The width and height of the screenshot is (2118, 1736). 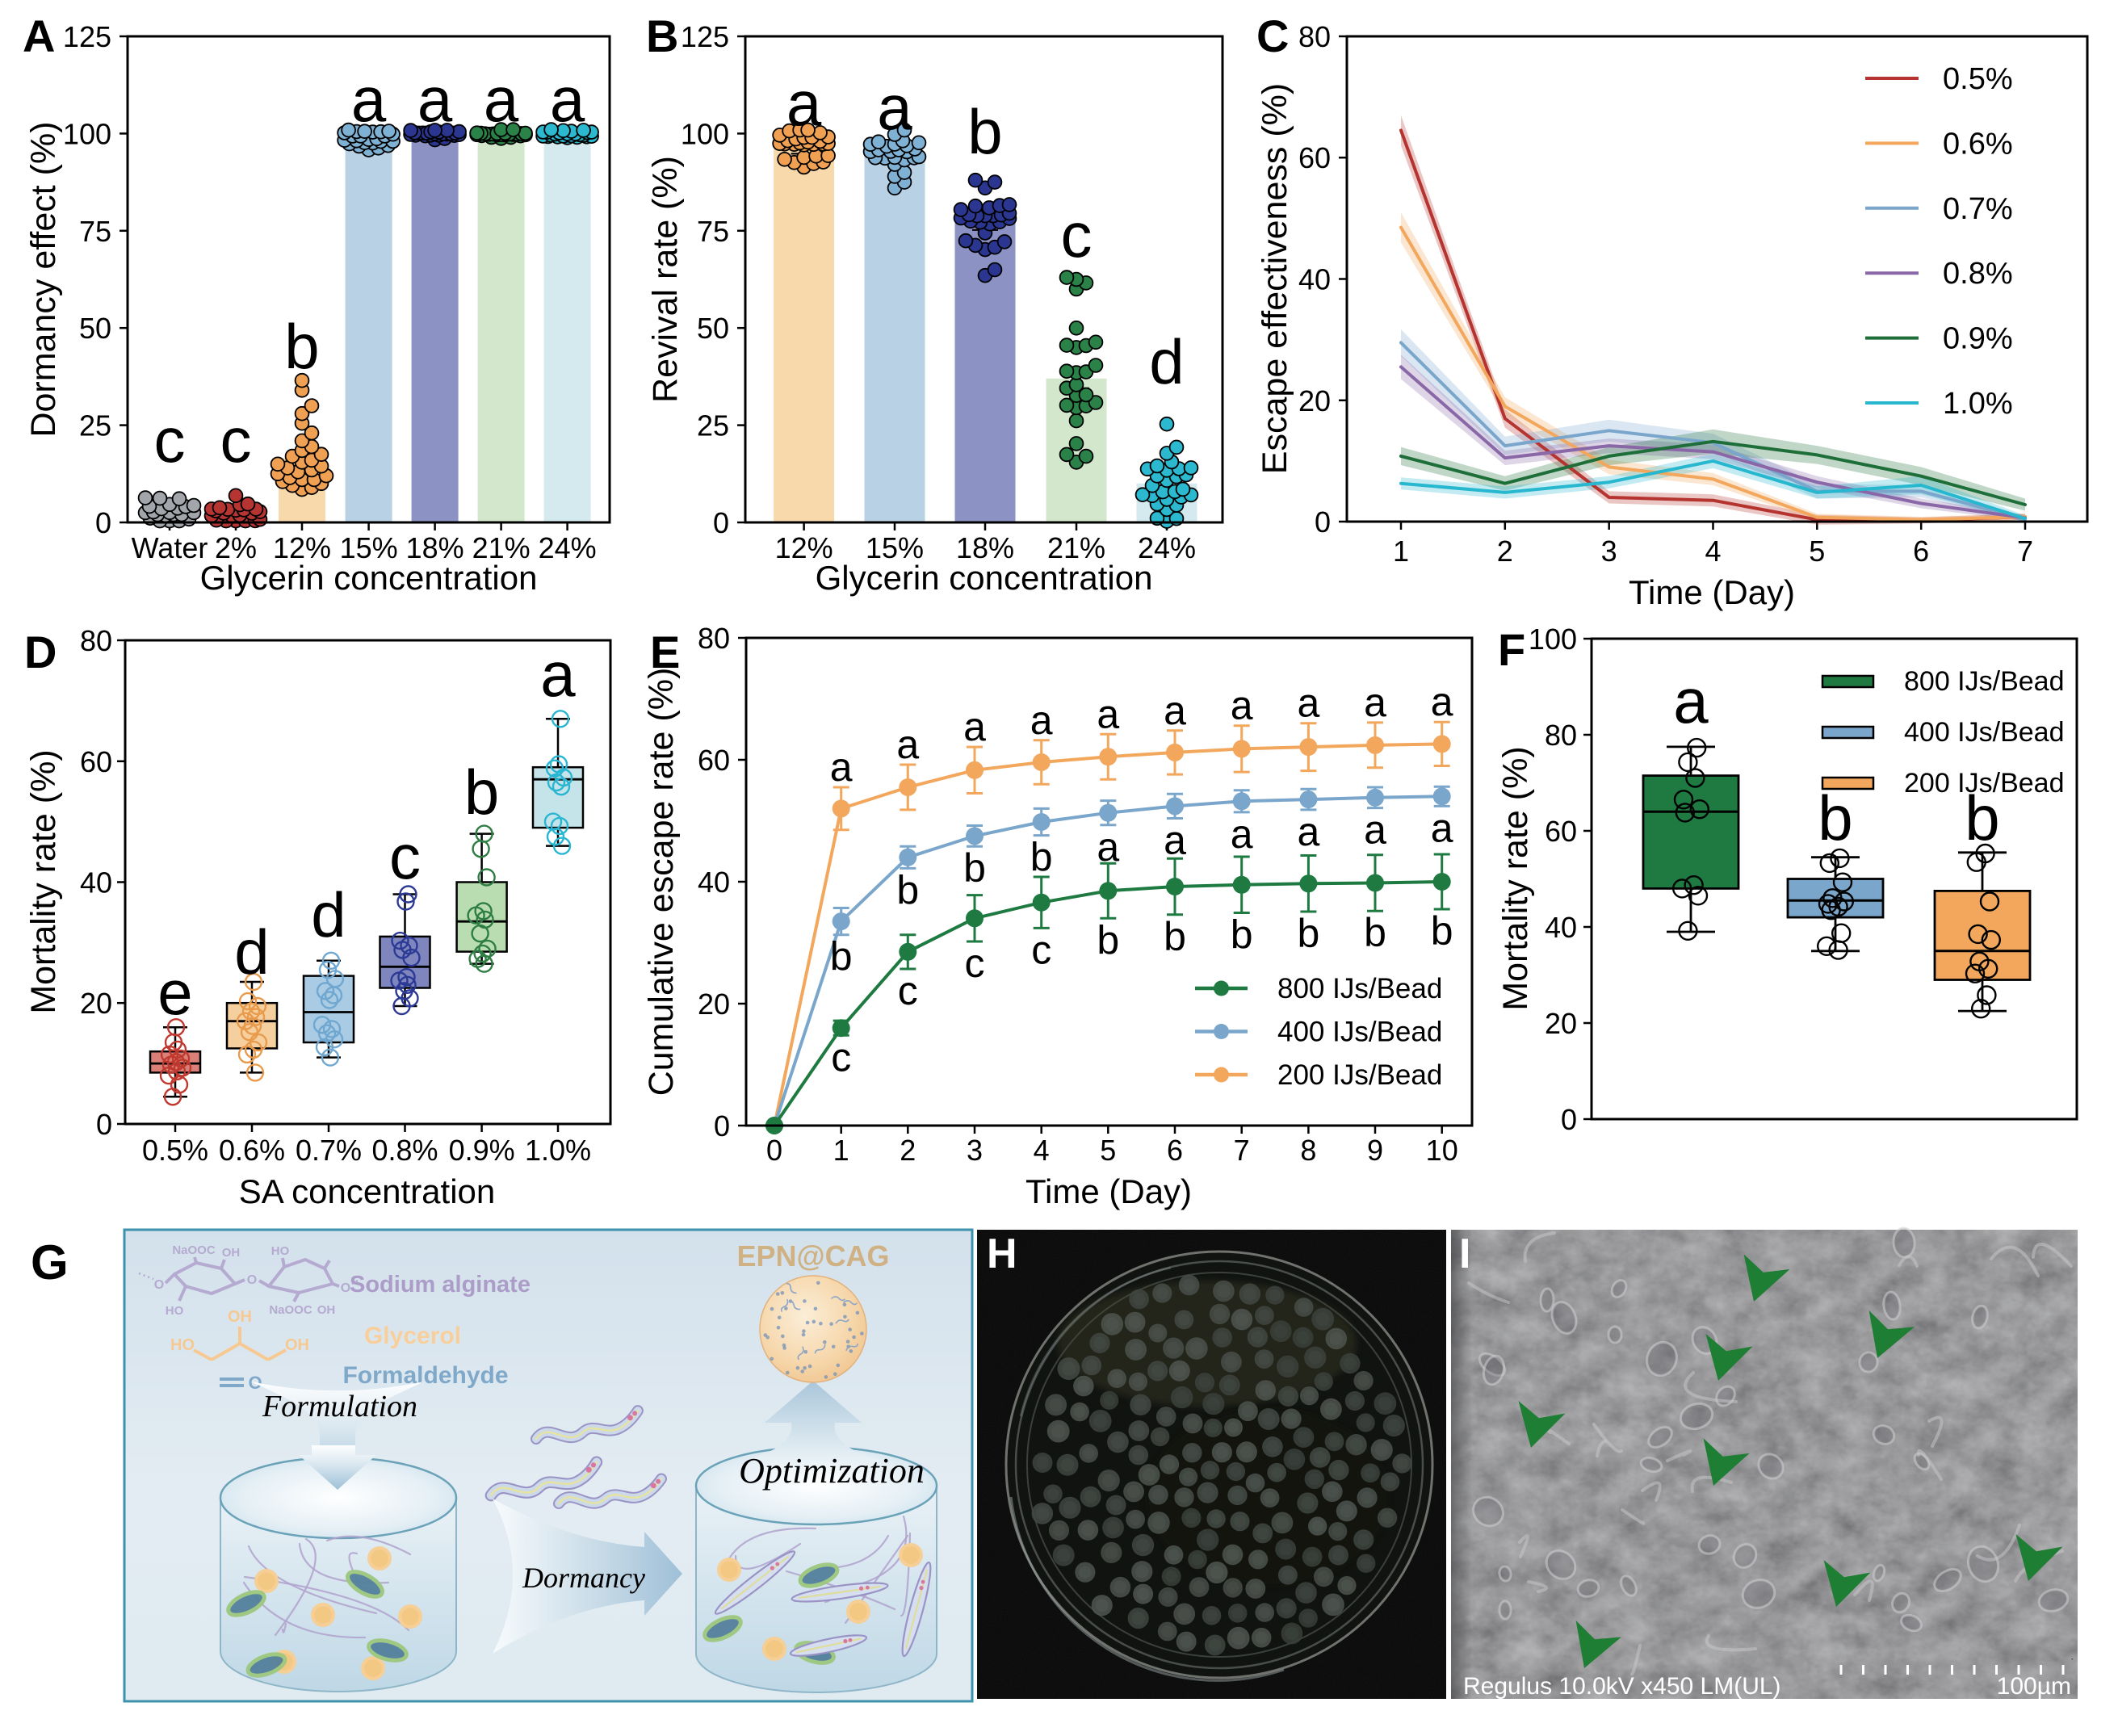 I want to click on svg-text: 125, so click(x=87, y=36).